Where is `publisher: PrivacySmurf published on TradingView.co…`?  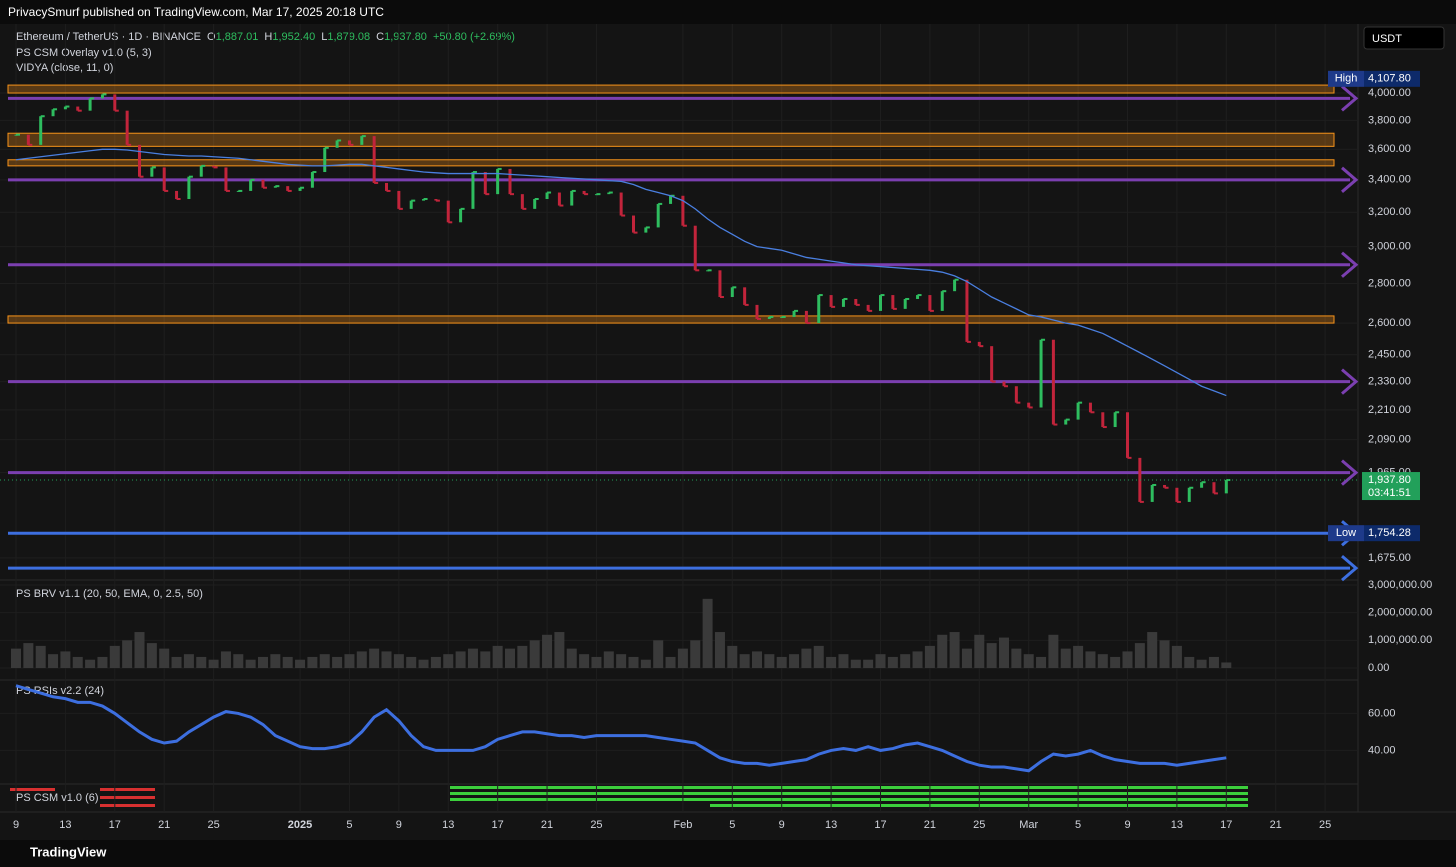 publisher: PrivacySmurf published on TradingView.co… is located at coordinates (196, 12).